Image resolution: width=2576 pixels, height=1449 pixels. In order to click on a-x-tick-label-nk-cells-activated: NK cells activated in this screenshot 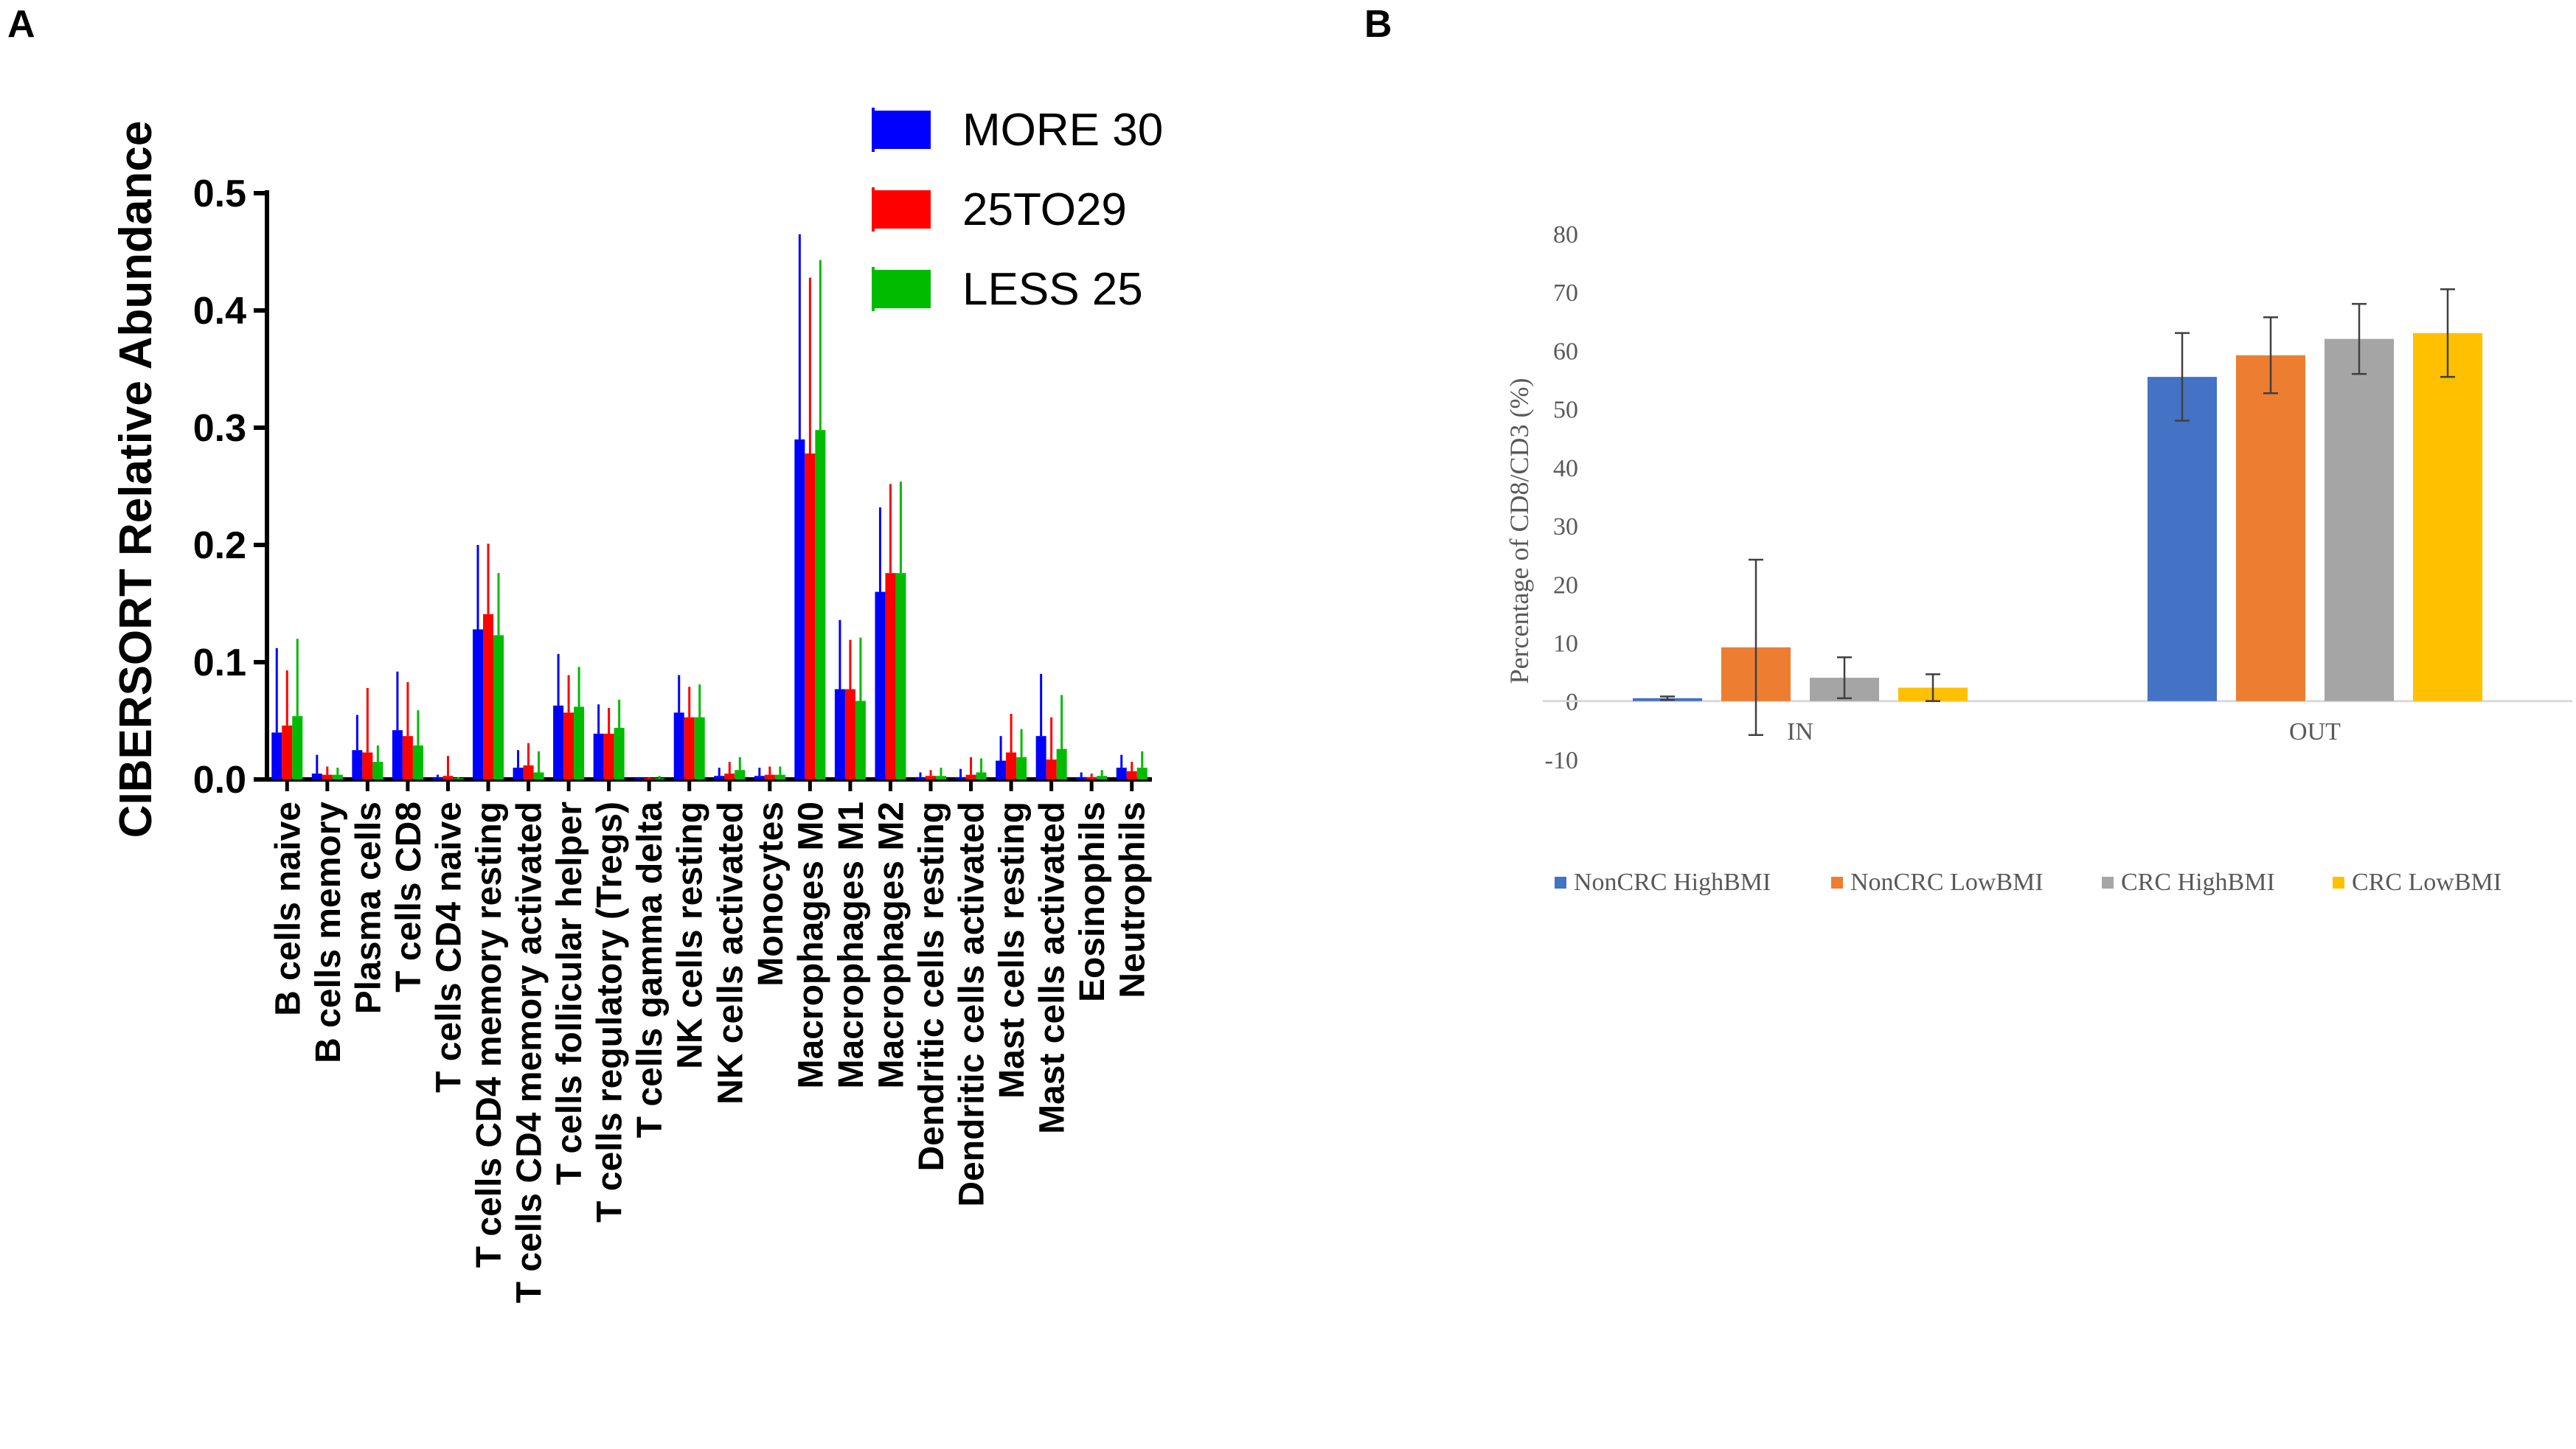, I will do `click(730, 953)`.